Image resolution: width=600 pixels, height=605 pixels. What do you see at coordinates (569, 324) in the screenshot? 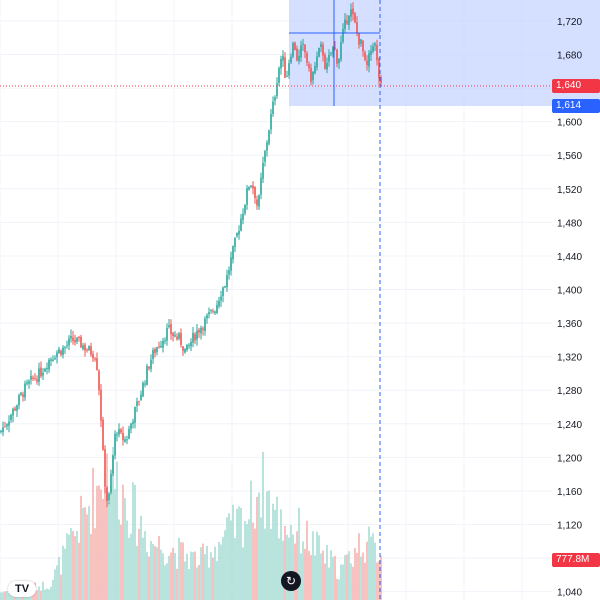
I see `price-tick-label: 1,360` at bounding box center [569, 324].